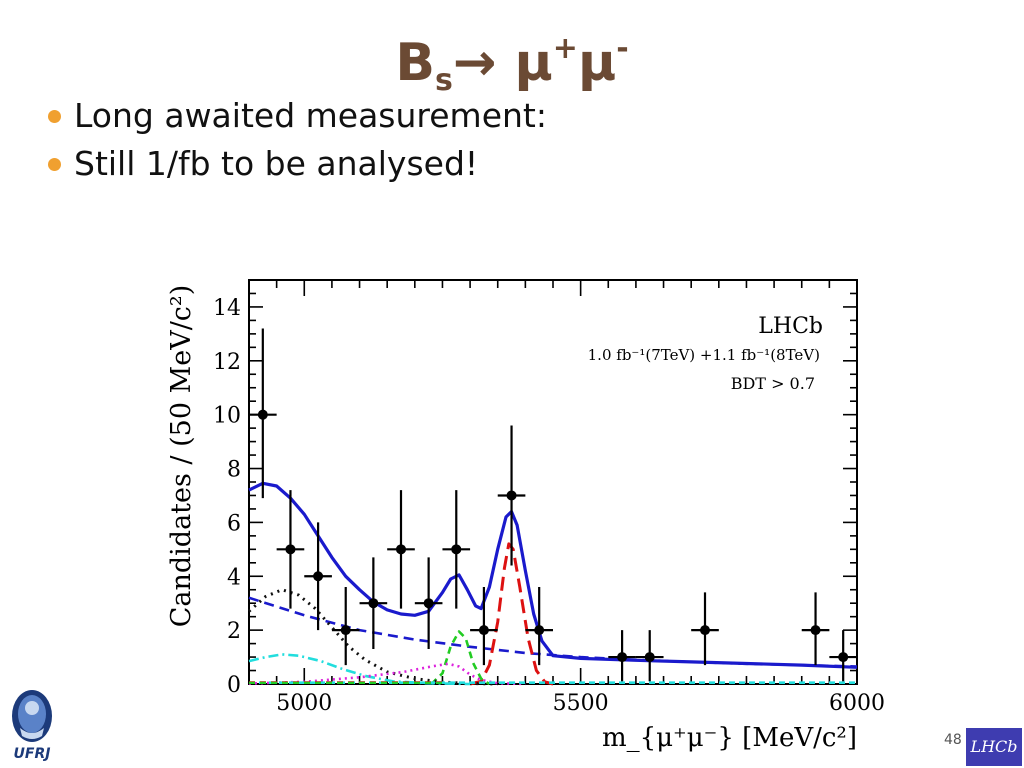  What do you see at coordinates (581, 703) in the screenshot?
I see `x-tick-label: 5500` at bounding box center [581, 703].